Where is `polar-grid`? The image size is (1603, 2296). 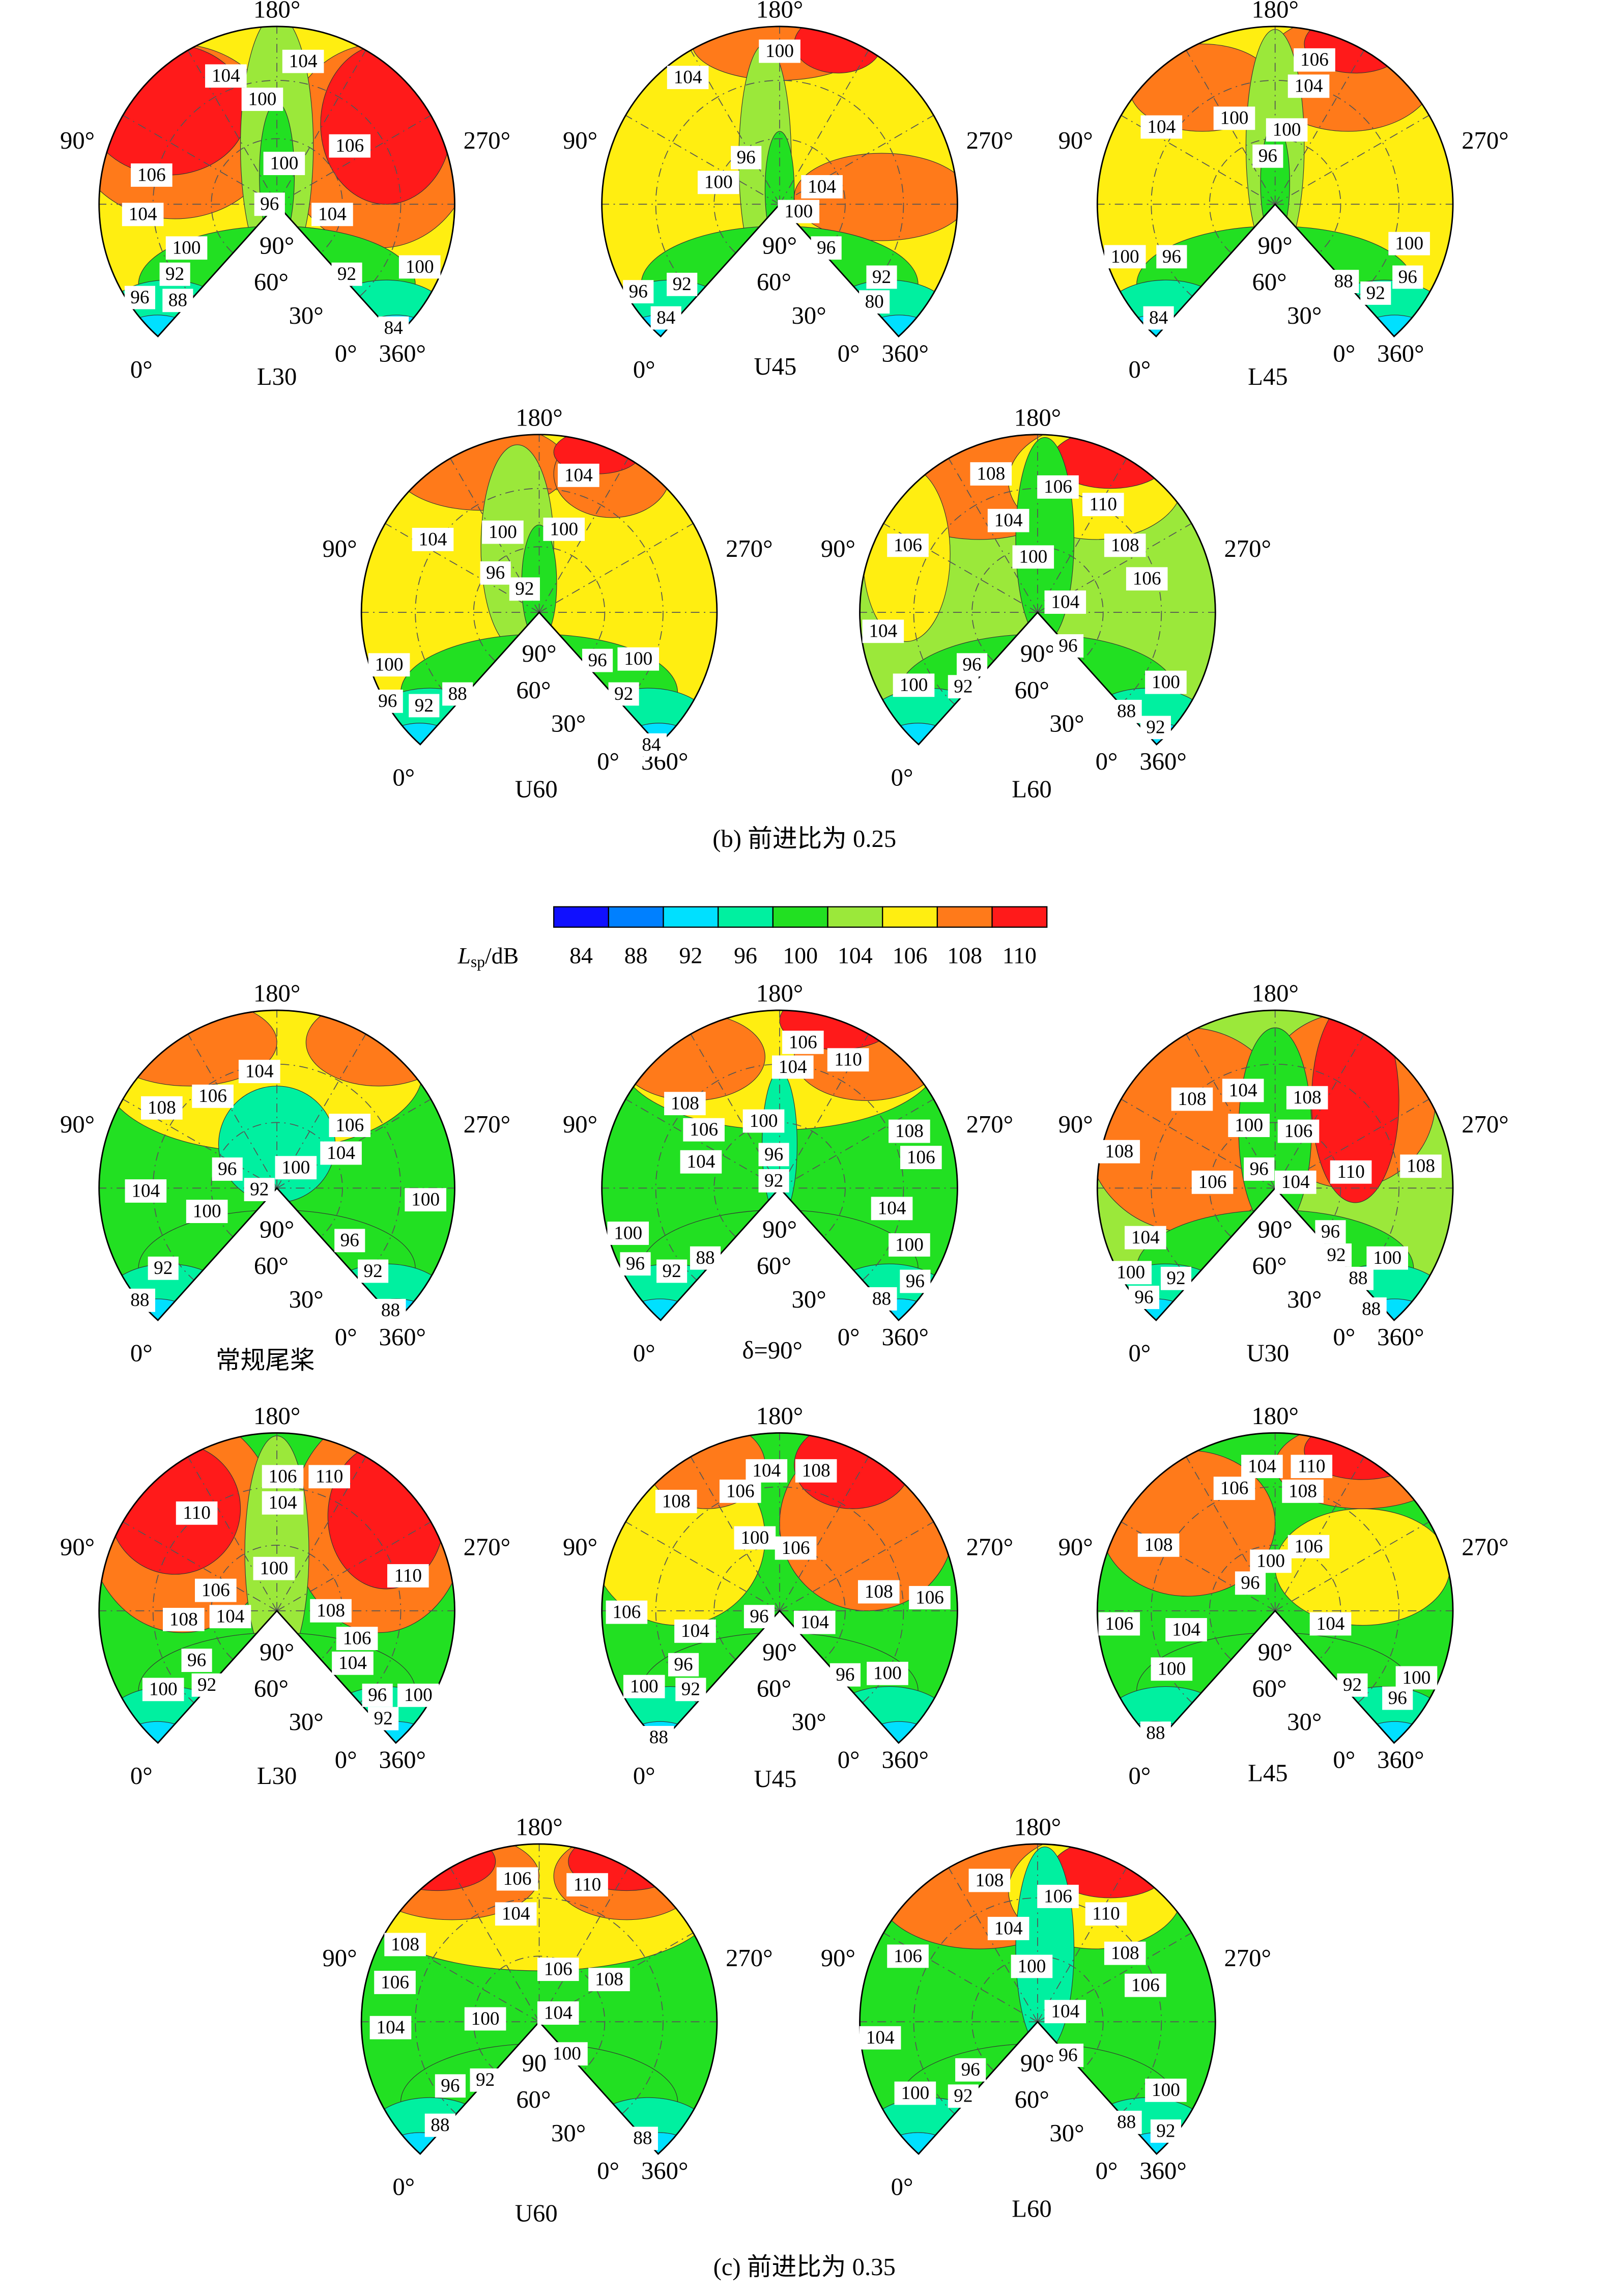 polar-grid is located at coordinates (616, 568).